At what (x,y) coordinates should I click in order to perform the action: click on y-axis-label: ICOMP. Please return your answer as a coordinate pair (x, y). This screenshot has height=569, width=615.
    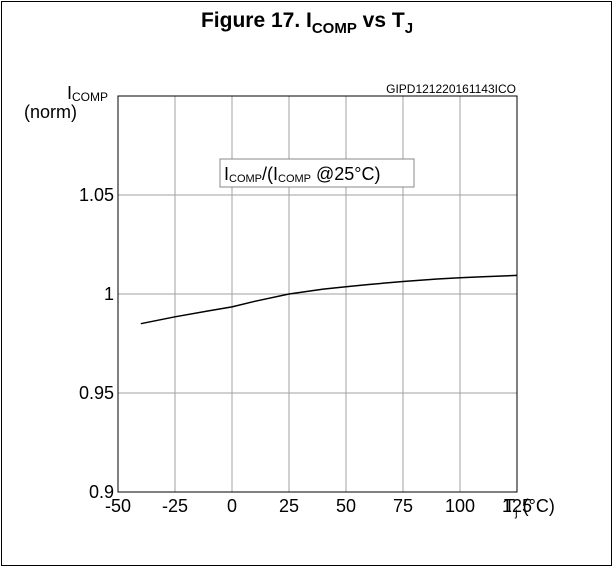
    Looking at the image, I should click on (87, 93).